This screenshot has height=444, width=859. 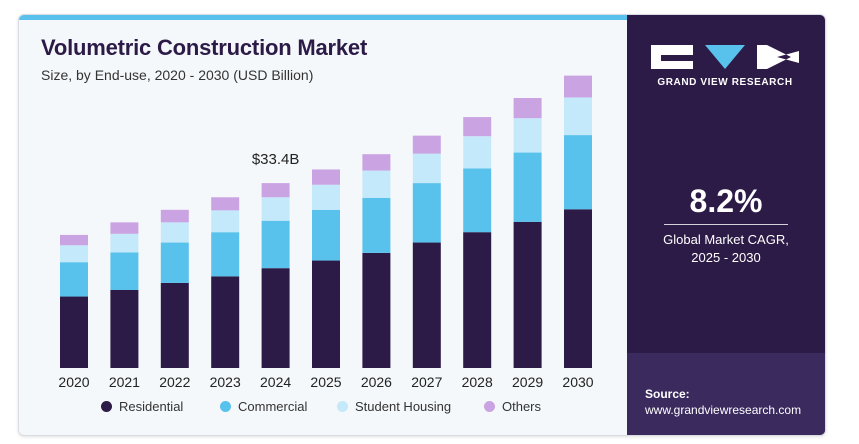 What do you see at coordinates (527, 382) in the screenshot?
I see `x-tick-label-2029: 2029` at bounding box center [527, 382].